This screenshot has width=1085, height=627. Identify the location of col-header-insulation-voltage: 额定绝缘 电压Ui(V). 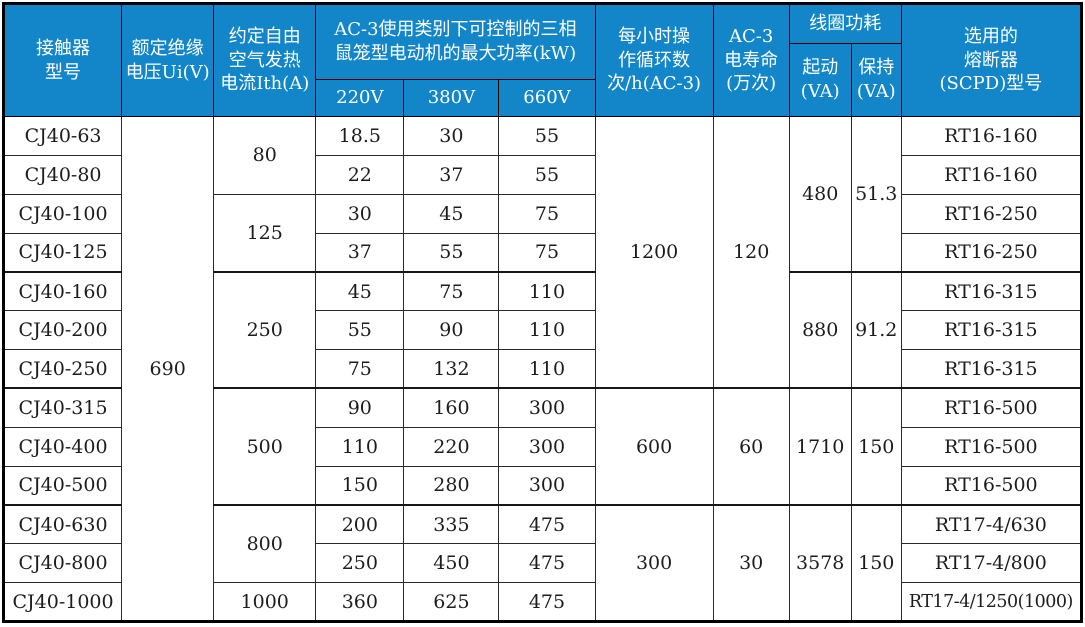
(168, 60).